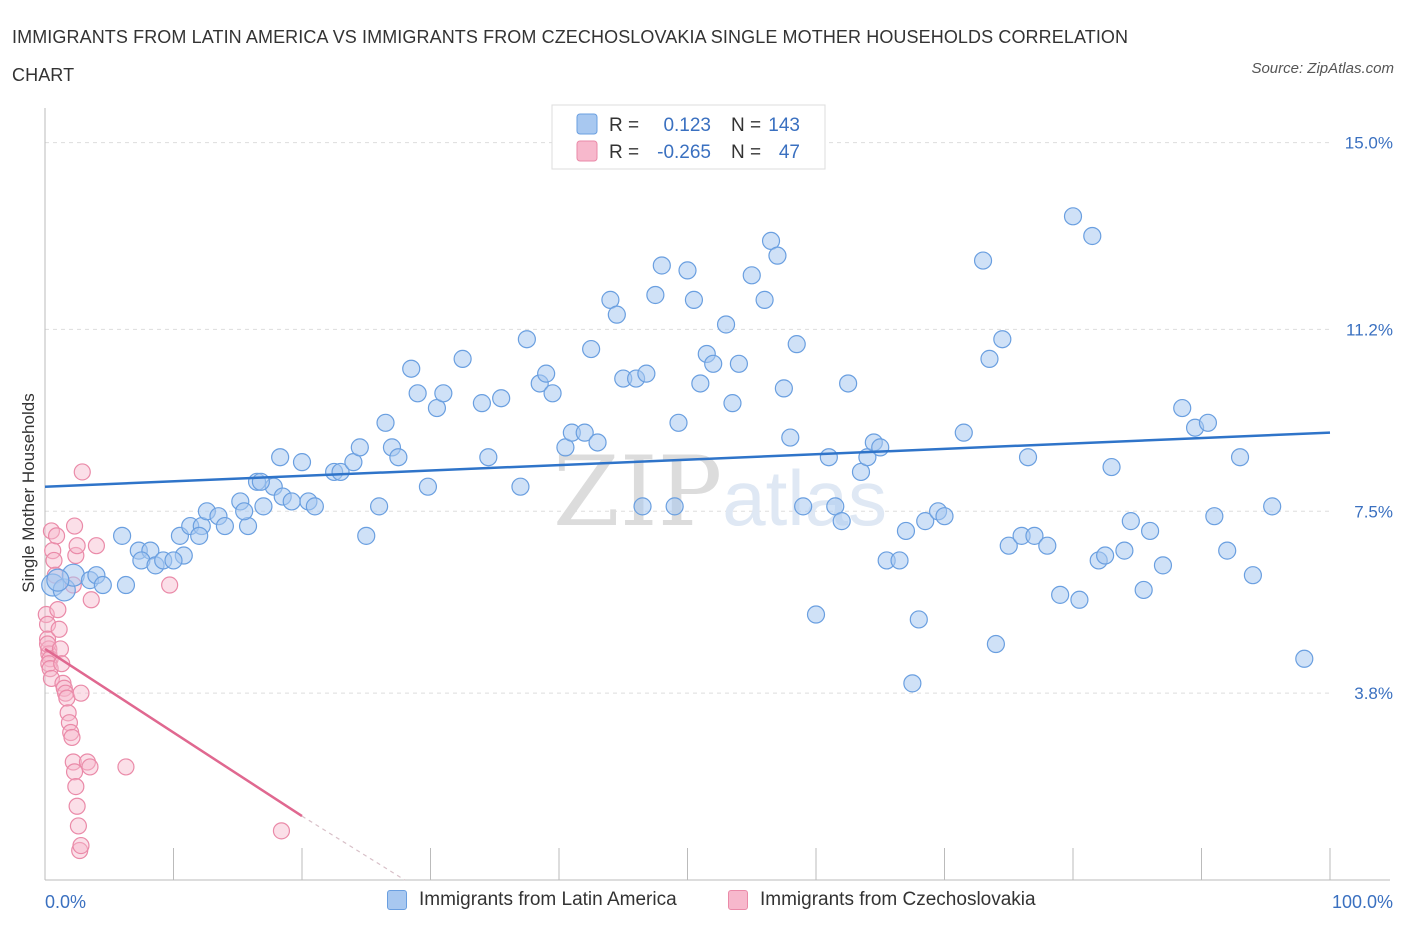 The height and width of the screenshot is (930, 1406). I want to click on x-tick-label-1: 100.0%, so click(1362, 902).